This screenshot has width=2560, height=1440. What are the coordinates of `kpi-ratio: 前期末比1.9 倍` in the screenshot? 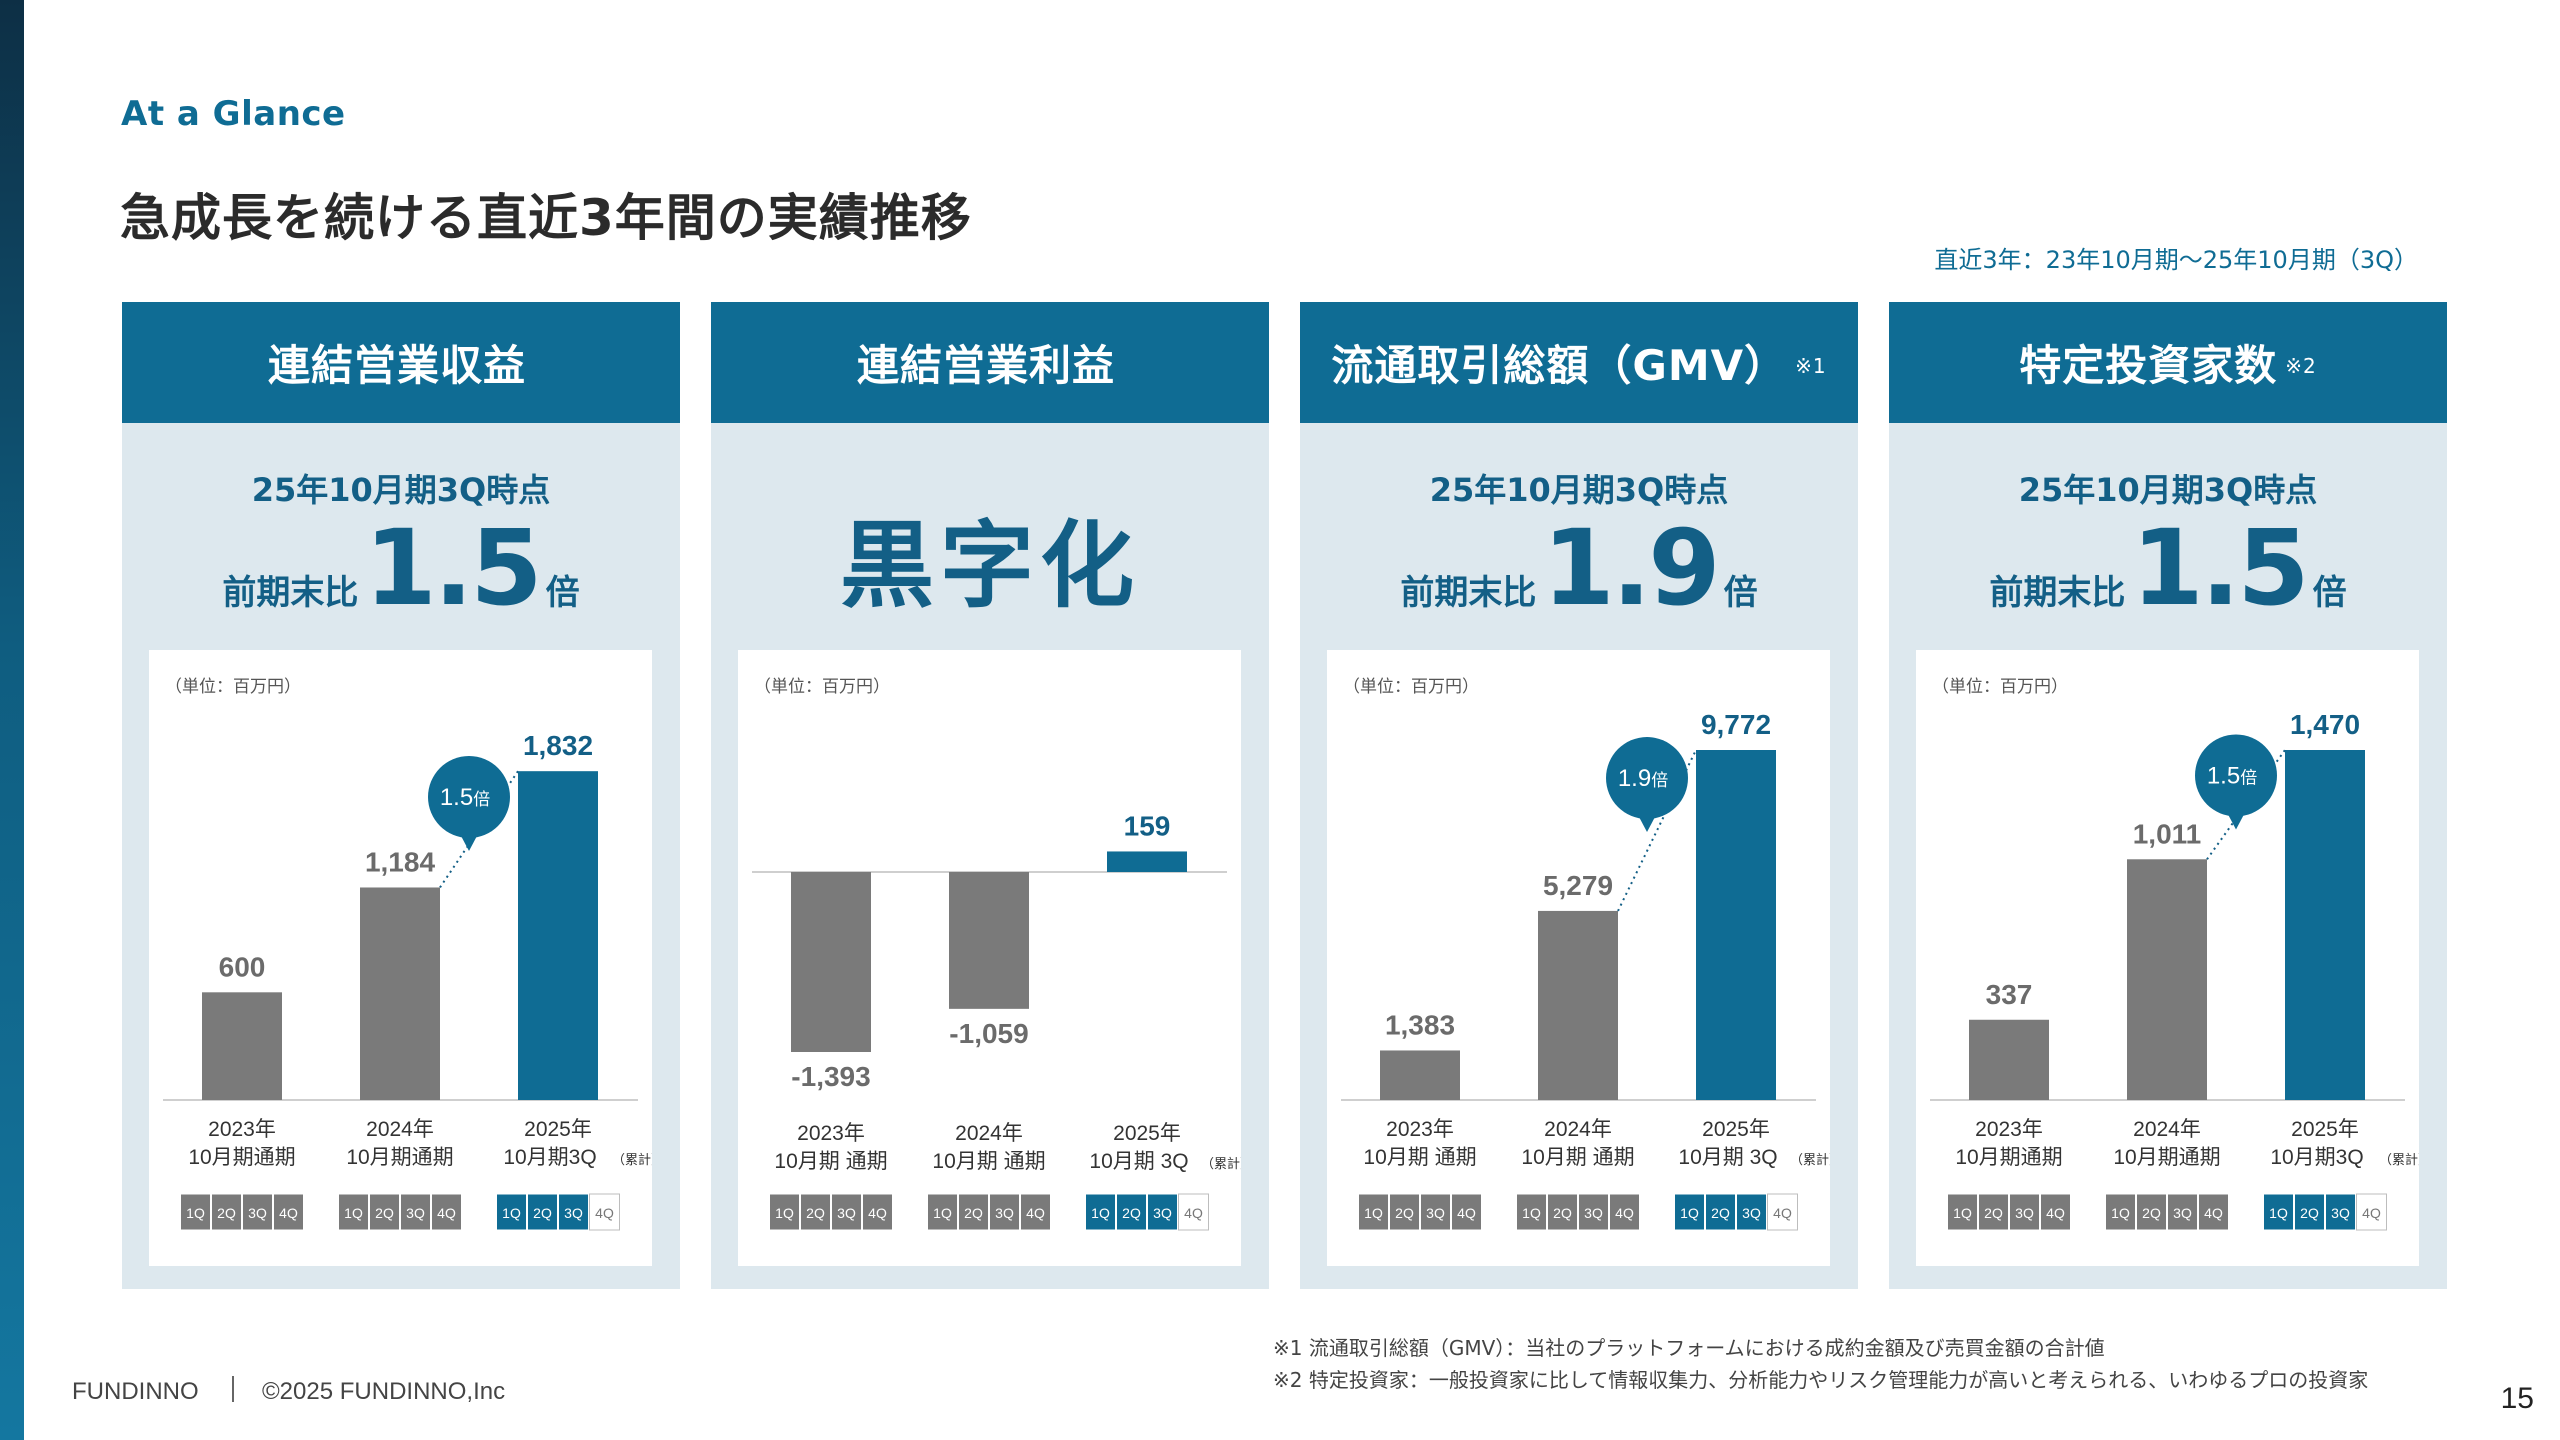 It's located at (1579, 568).